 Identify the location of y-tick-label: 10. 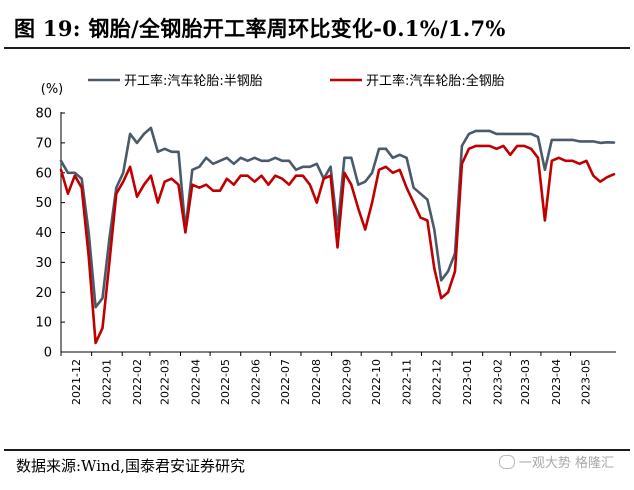
(43, 323).